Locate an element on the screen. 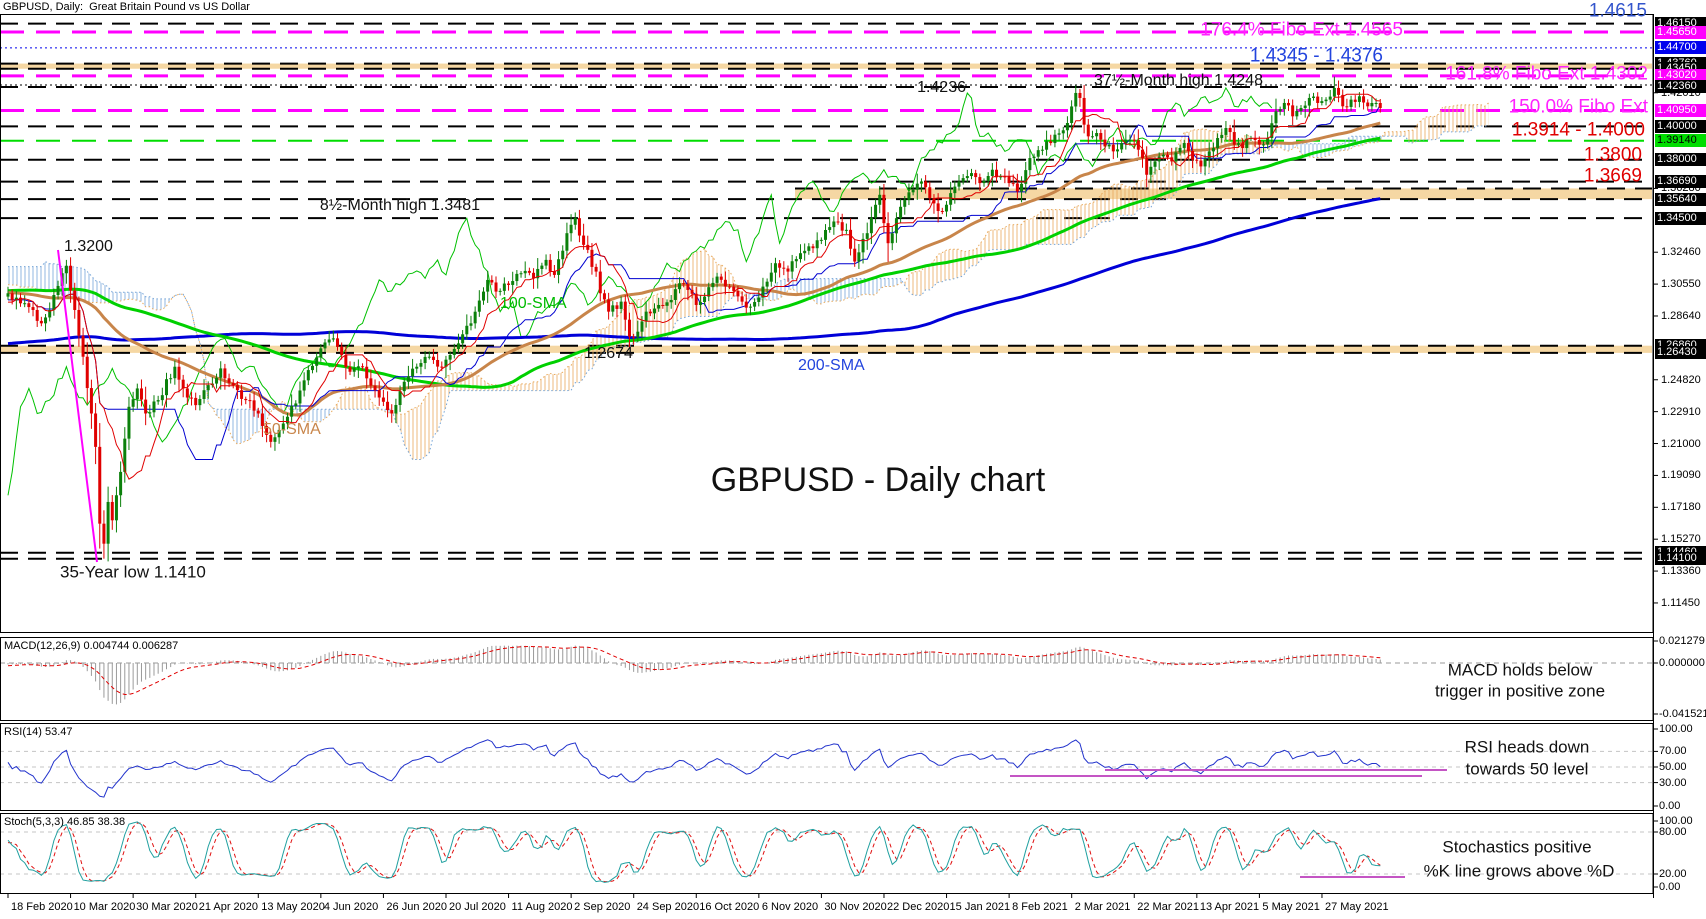  chart-annotation: 1.3914 - 1.4000 is located at coordinates (1578, 130).